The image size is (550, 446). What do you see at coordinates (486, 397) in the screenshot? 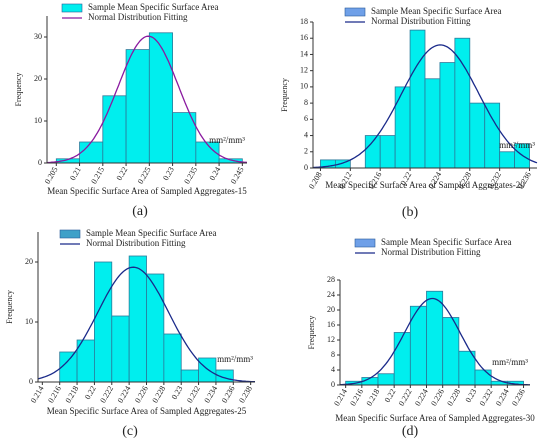
I see `x-tick-label: 0.232` at bounding box center [486, 397].